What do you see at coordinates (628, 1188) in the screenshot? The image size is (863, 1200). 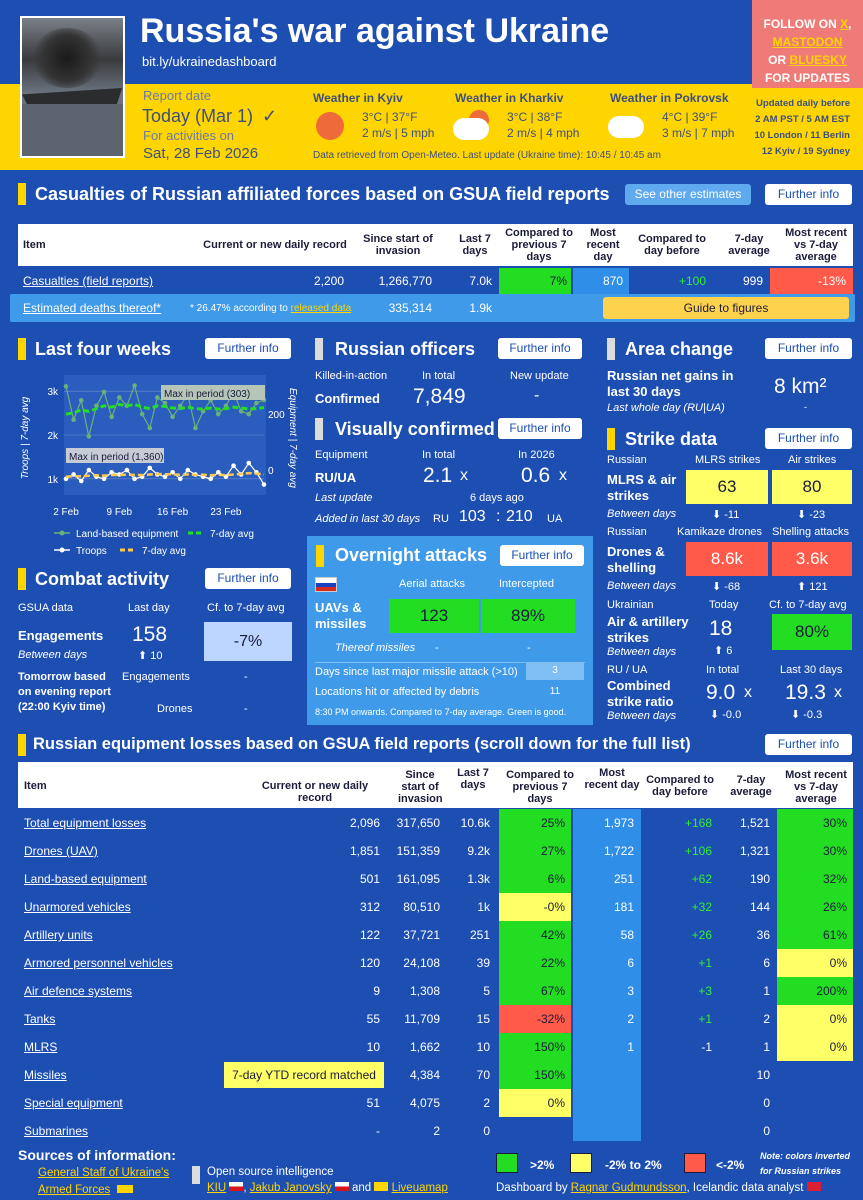 I see `author-link: Ragnar Gudmundsson` at bounding box center [628, 1188].